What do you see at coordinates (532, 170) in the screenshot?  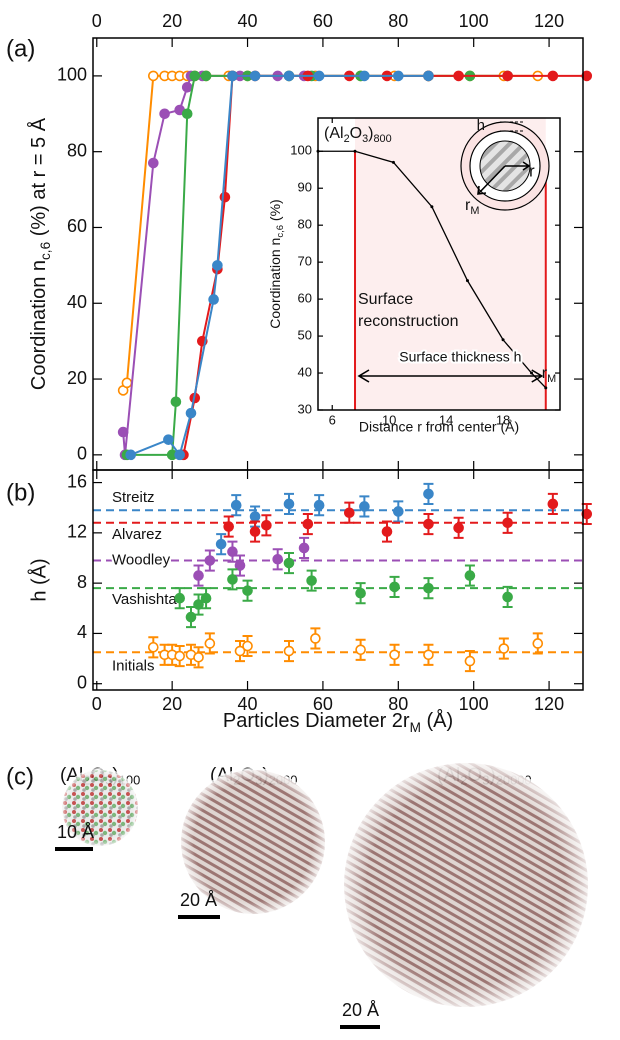 I see `schematic-label: r` at bounding box center [532, 170].